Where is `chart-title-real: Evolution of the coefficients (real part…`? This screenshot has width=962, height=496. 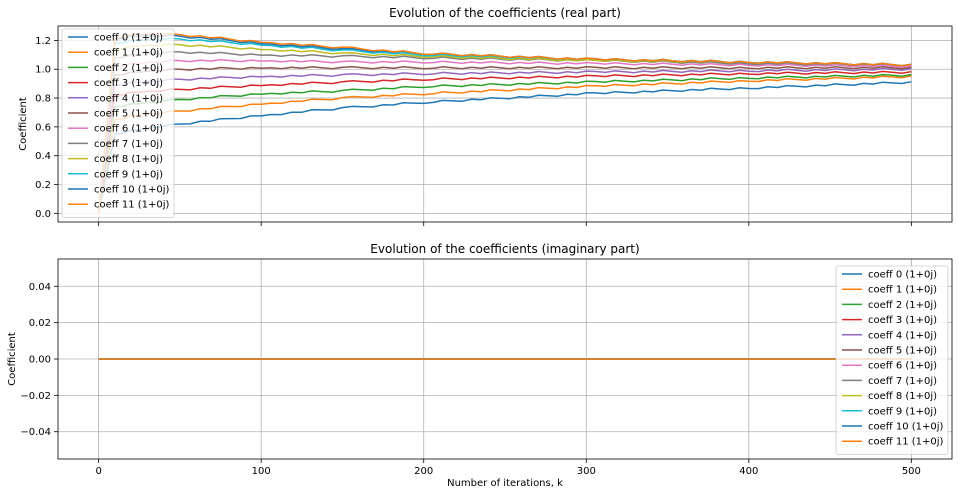 chart-title-real: Evolution of the coefficients (real part… is located at coordinates (505, 13).